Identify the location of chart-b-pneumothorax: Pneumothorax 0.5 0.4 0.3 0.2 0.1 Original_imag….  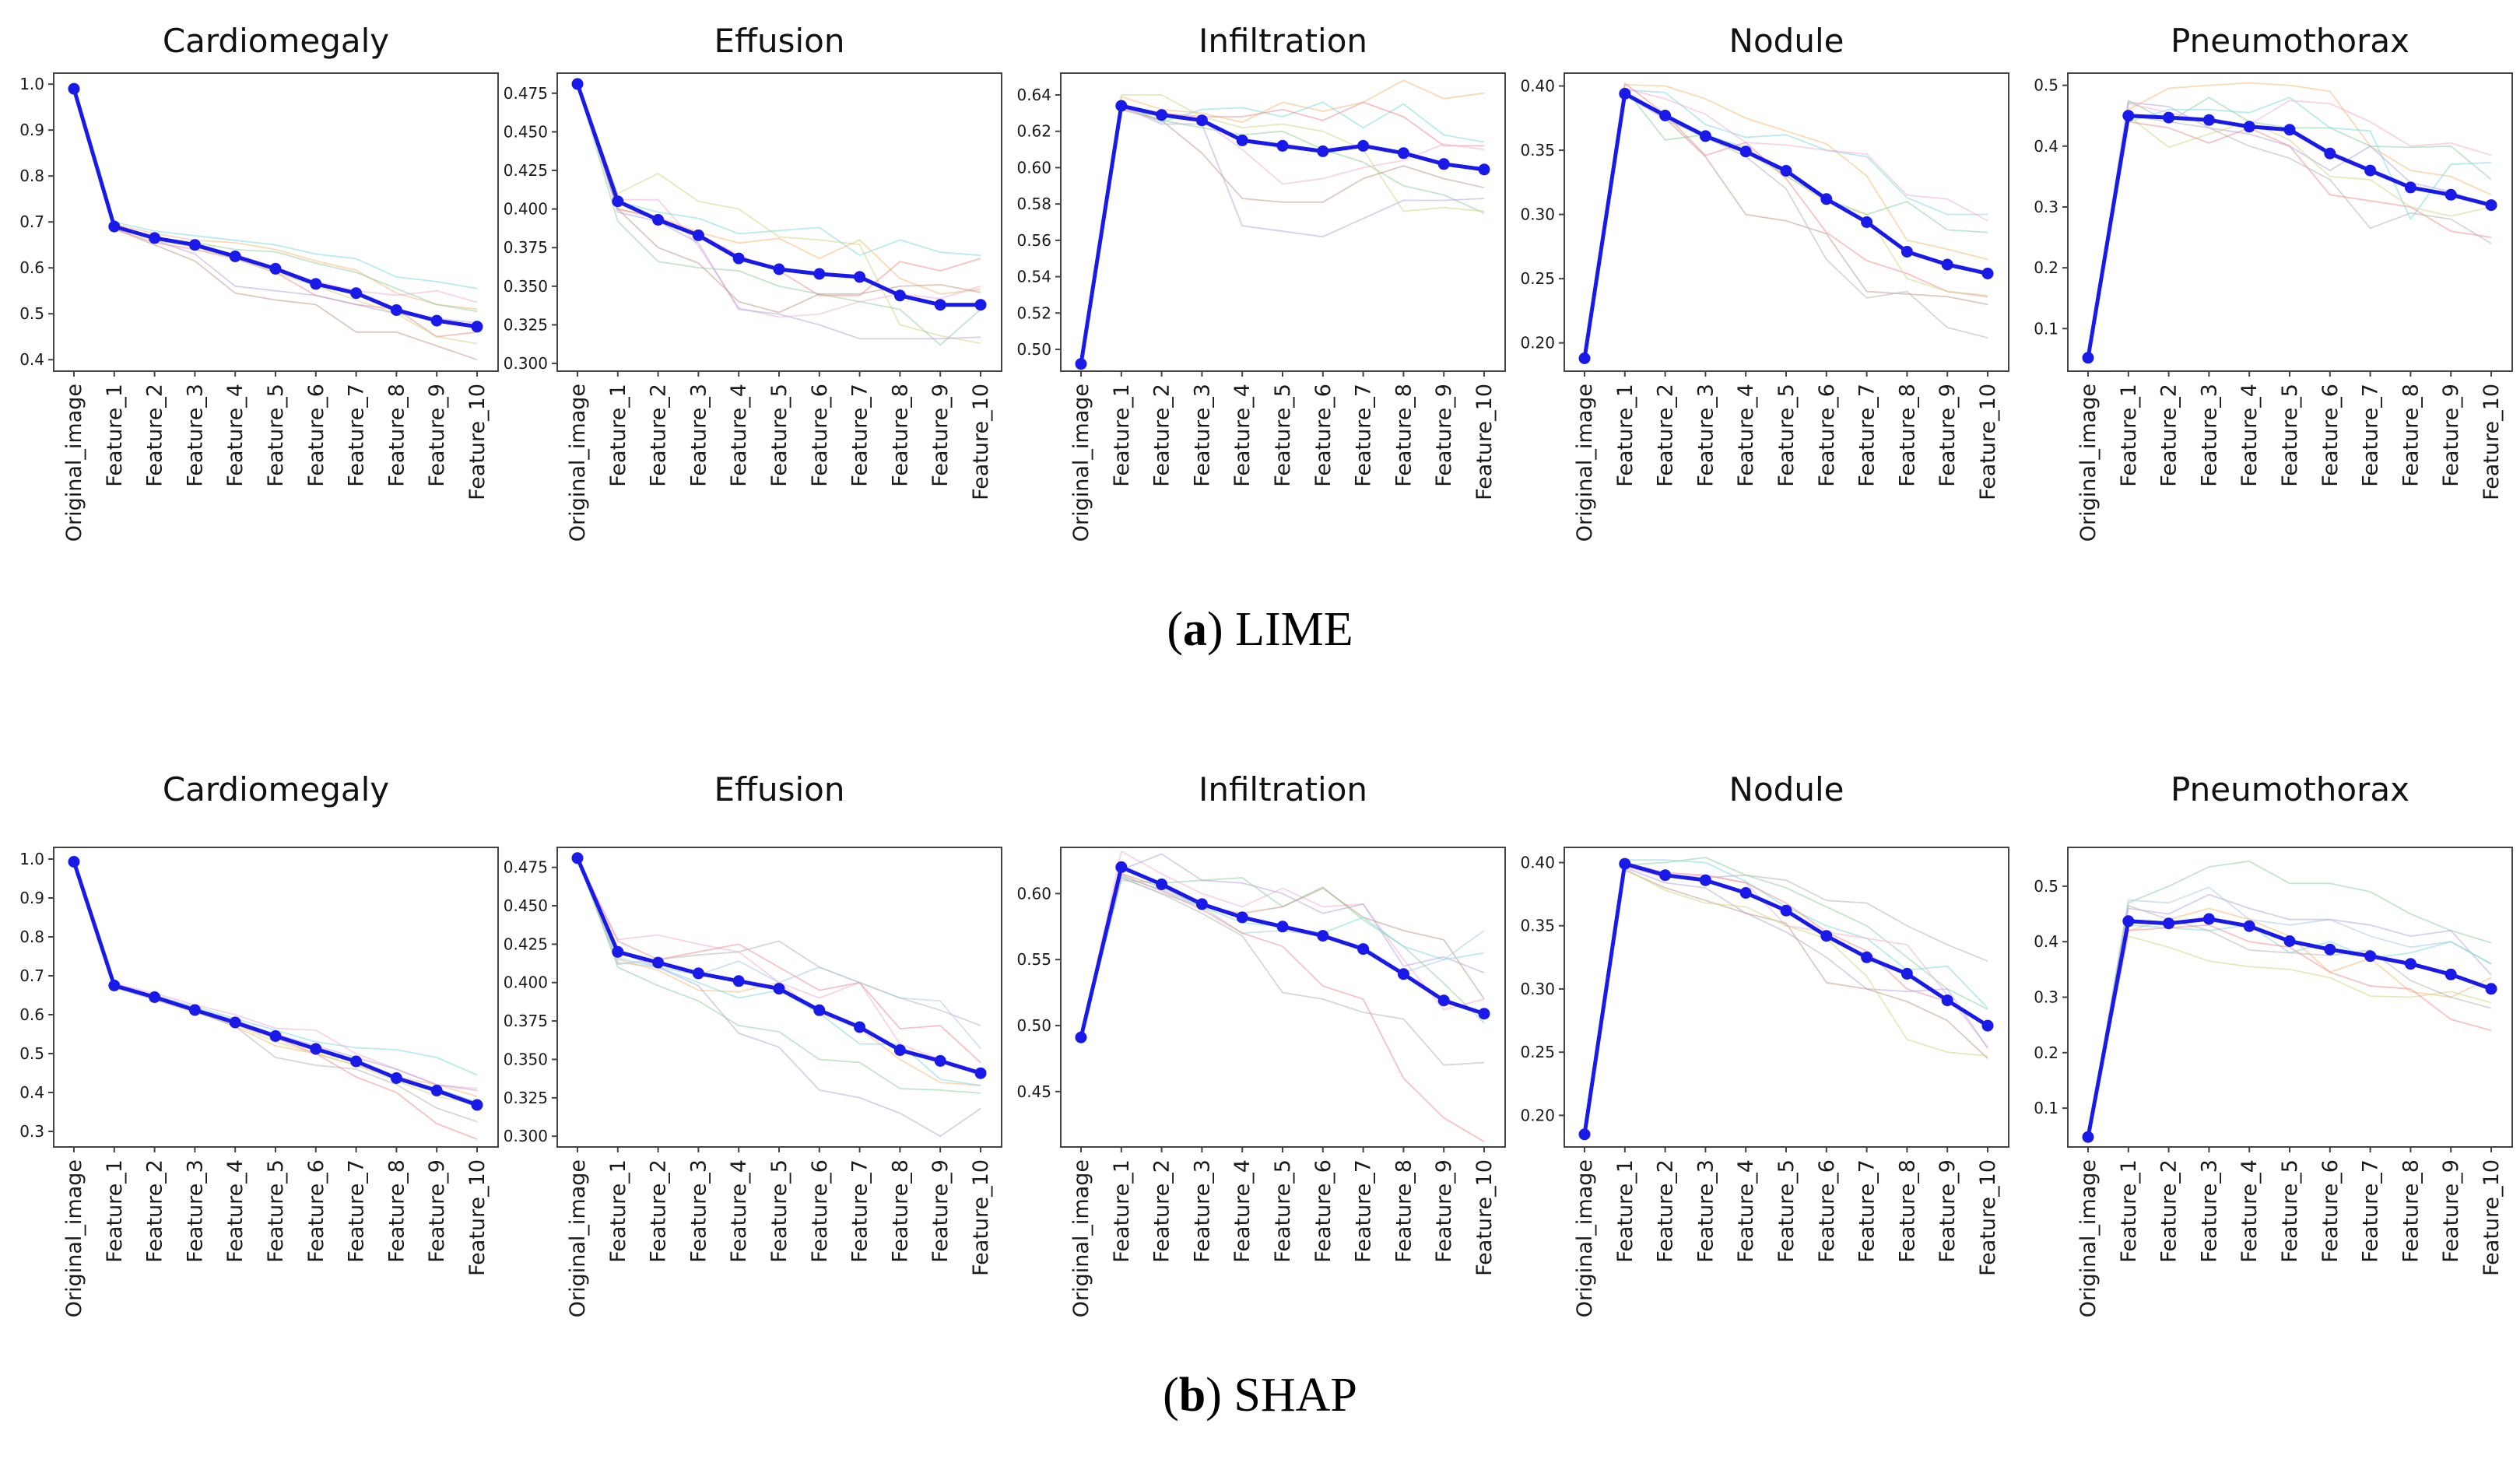
(2266, 1043).